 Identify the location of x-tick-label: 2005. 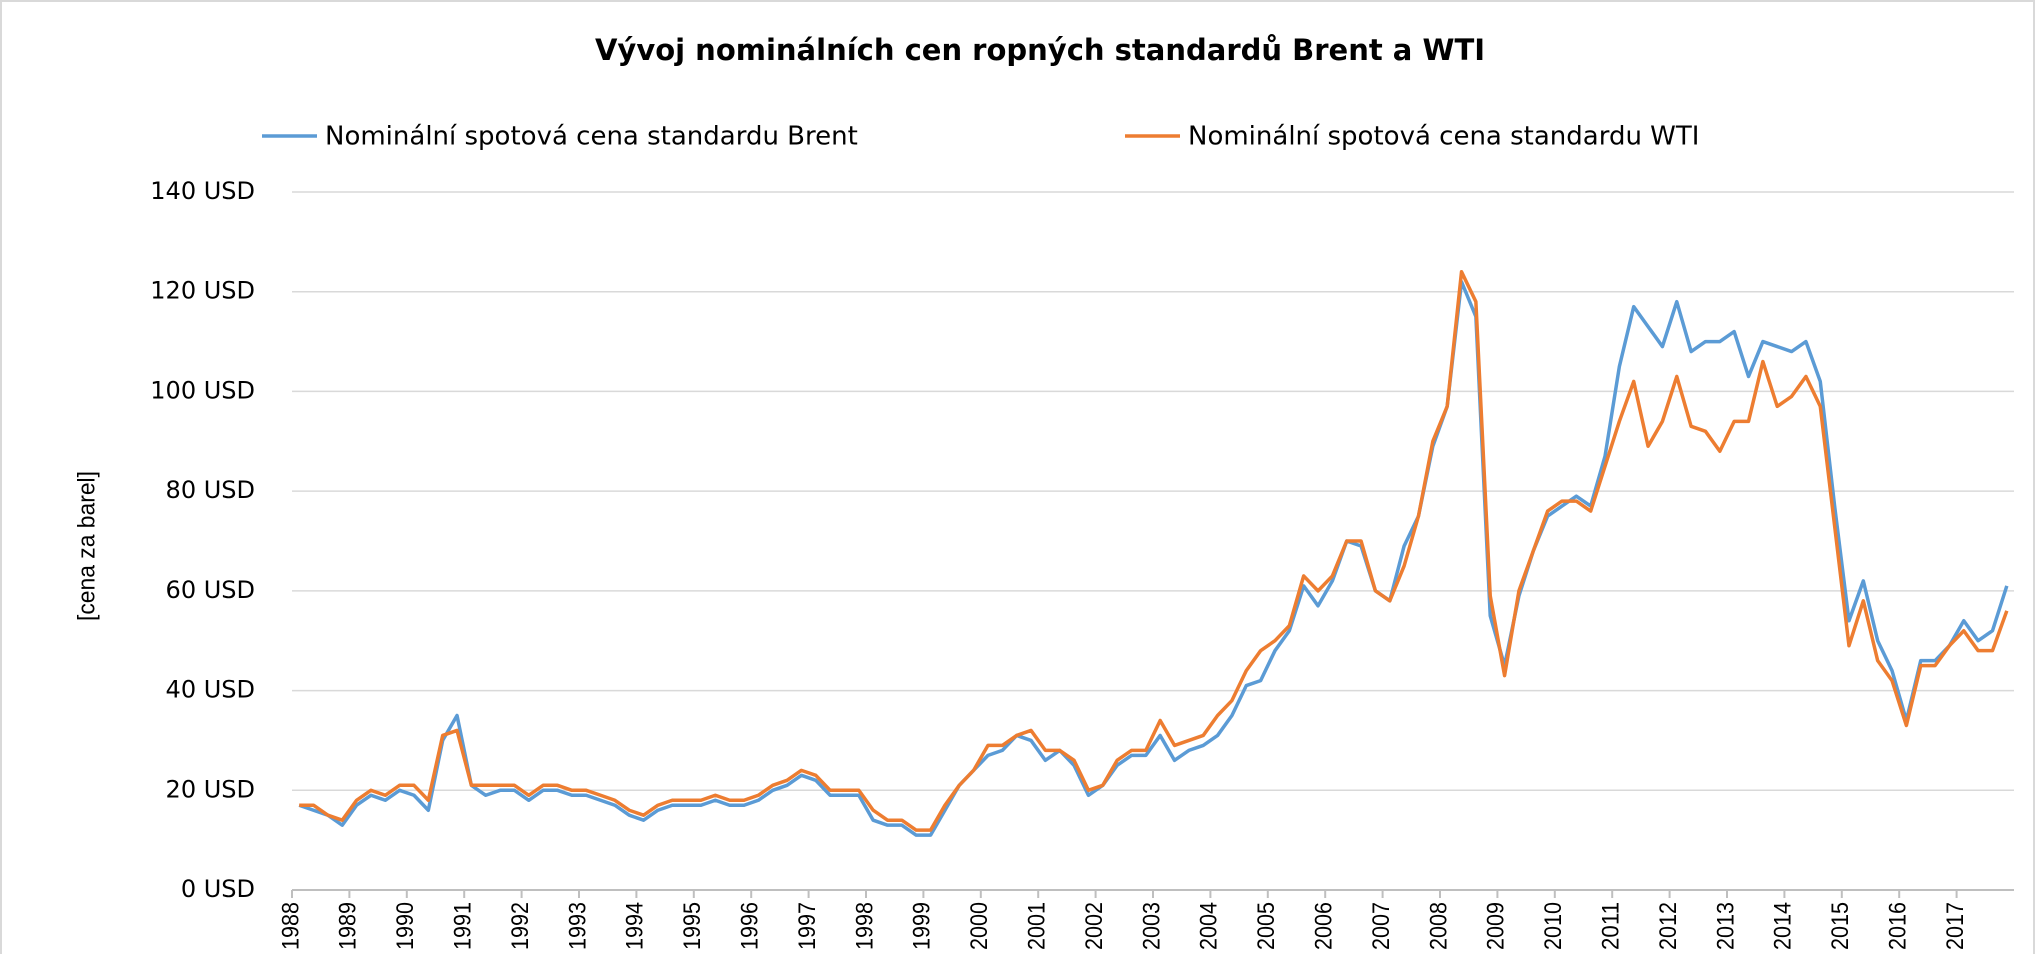
(1266, 926).